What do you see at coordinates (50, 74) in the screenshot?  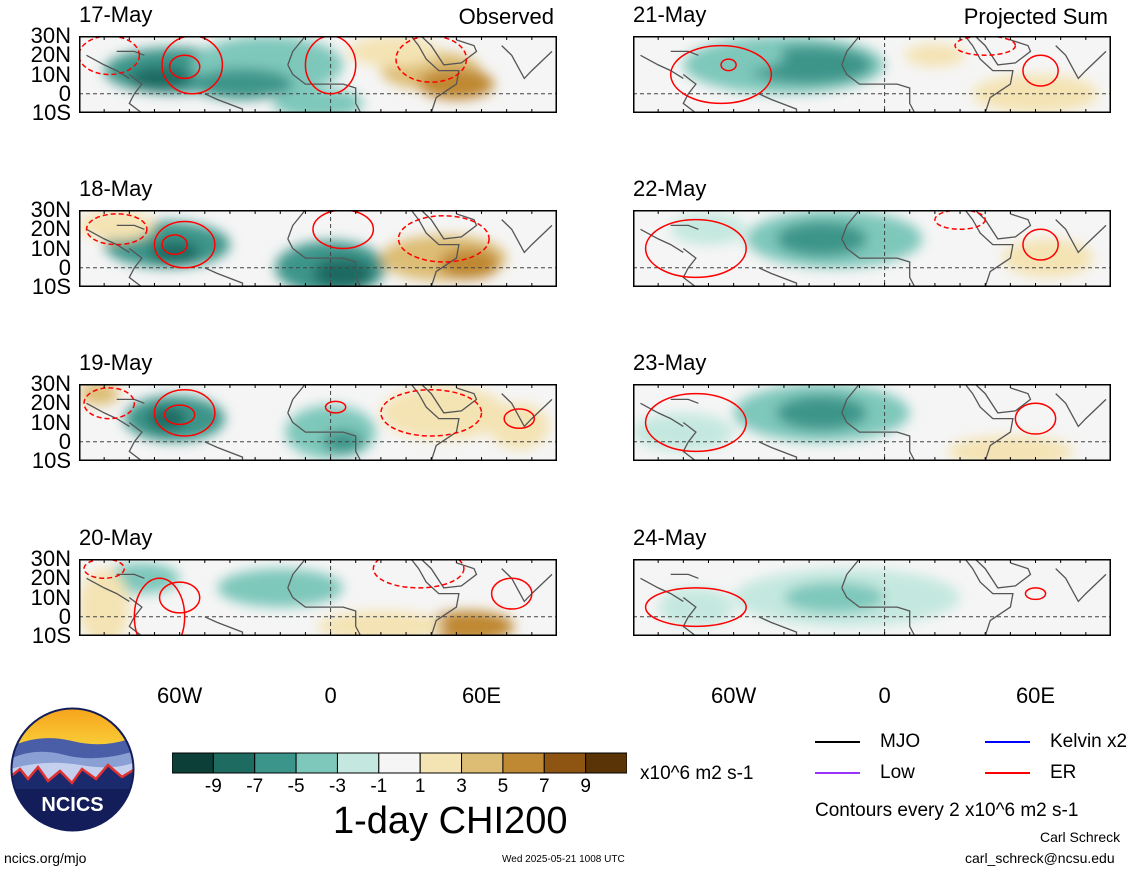 I see `y-tick-label: 10N` at bounding box center [50, 74].